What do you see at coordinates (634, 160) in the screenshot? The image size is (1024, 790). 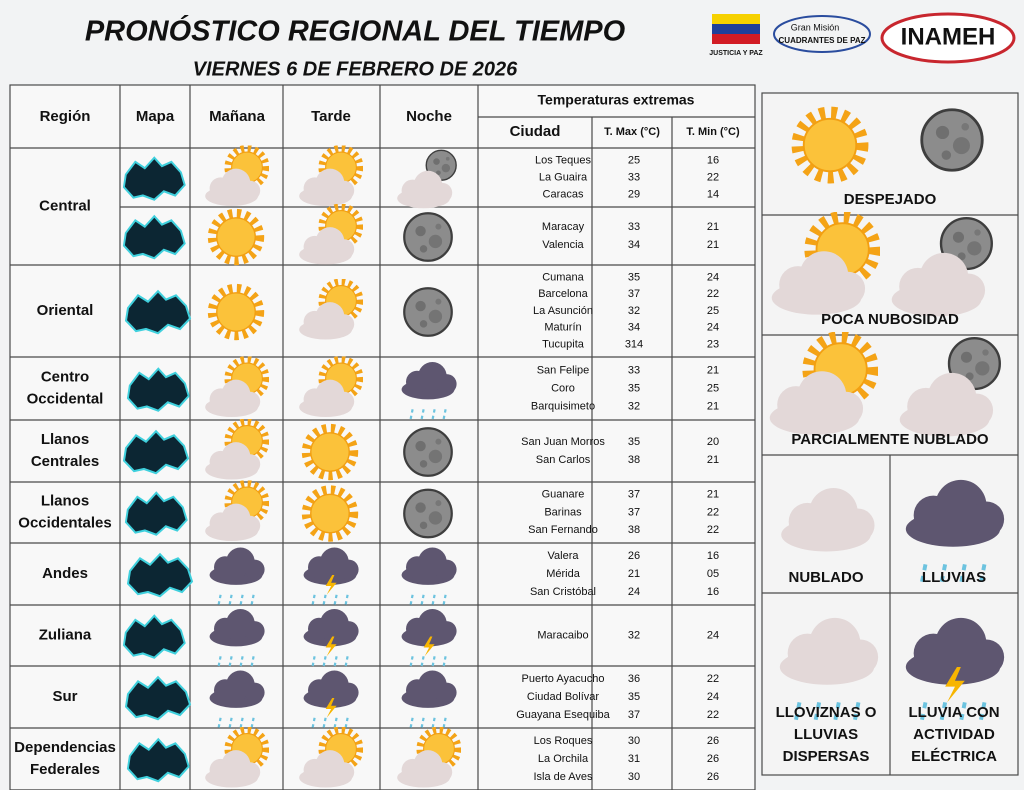 I see `temp-max: 25` at bounding box center [634, 160].